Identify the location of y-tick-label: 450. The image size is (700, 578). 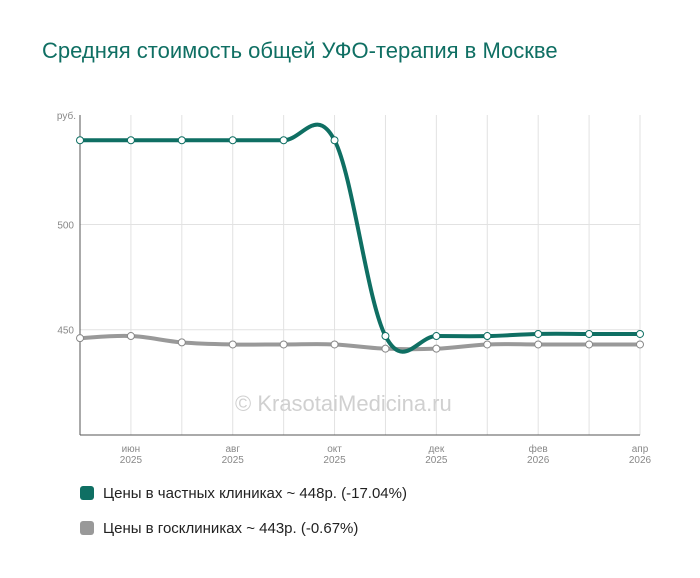
(65, 331).